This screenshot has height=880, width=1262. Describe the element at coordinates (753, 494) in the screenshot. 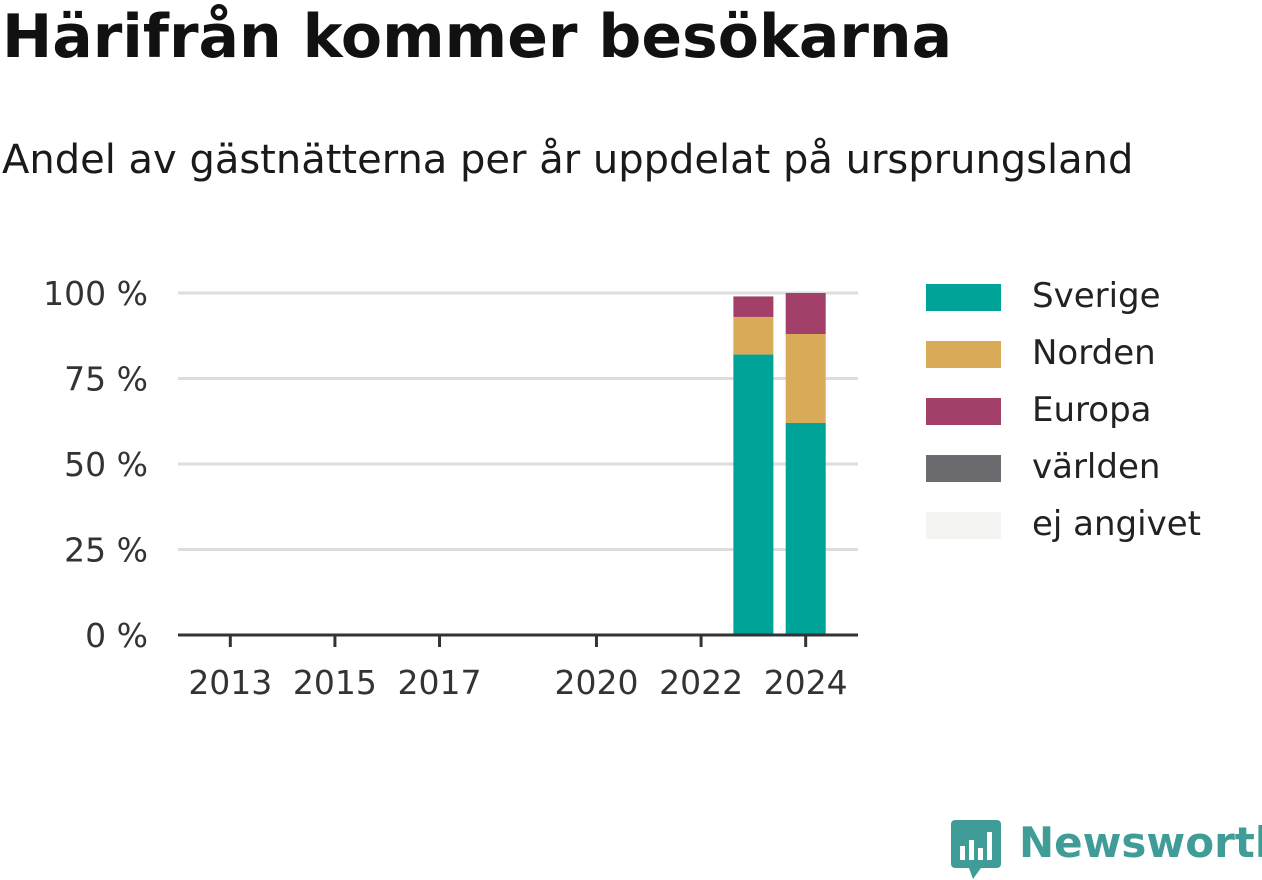

I see `bar-segment-sverige-2023` at that location.